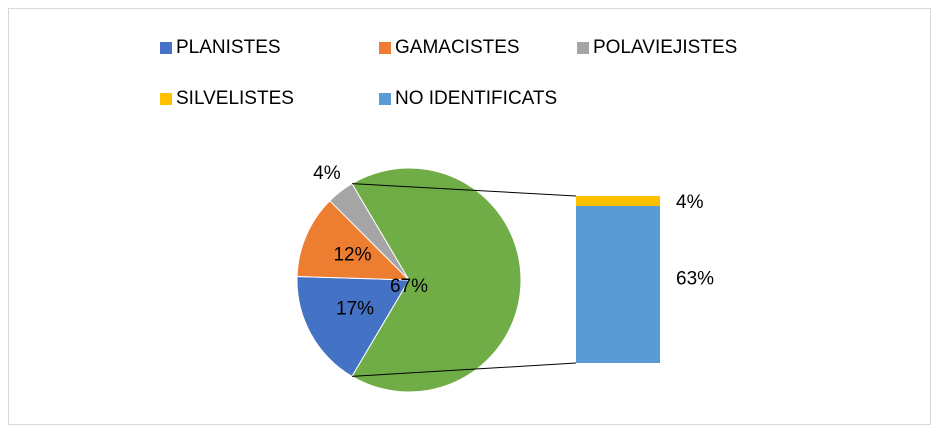  Describe the element at coordinates (695, 279) in the screenshot. I see `data-label: 63%` at that location.